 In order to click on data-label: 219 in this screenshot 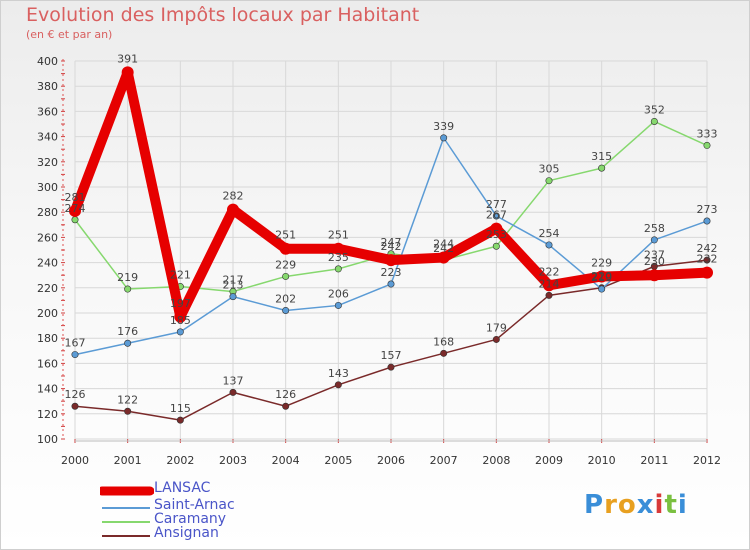, I will do `click(601, 277)`.